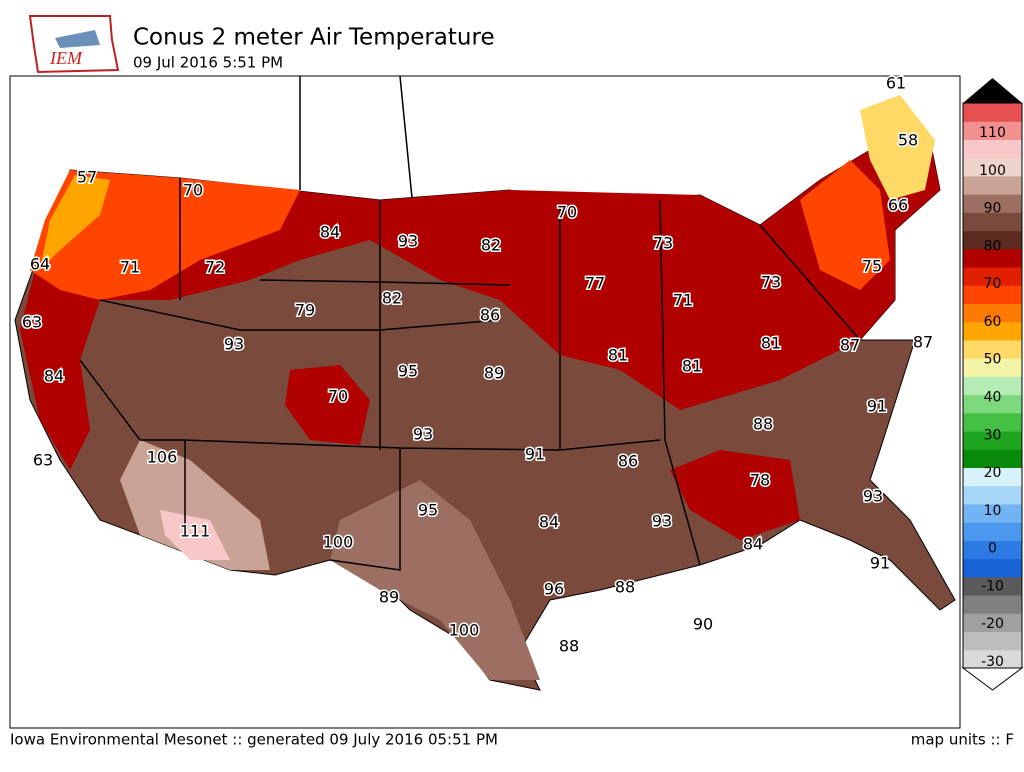  I want to click on station-value: 96, so click(554, 589).